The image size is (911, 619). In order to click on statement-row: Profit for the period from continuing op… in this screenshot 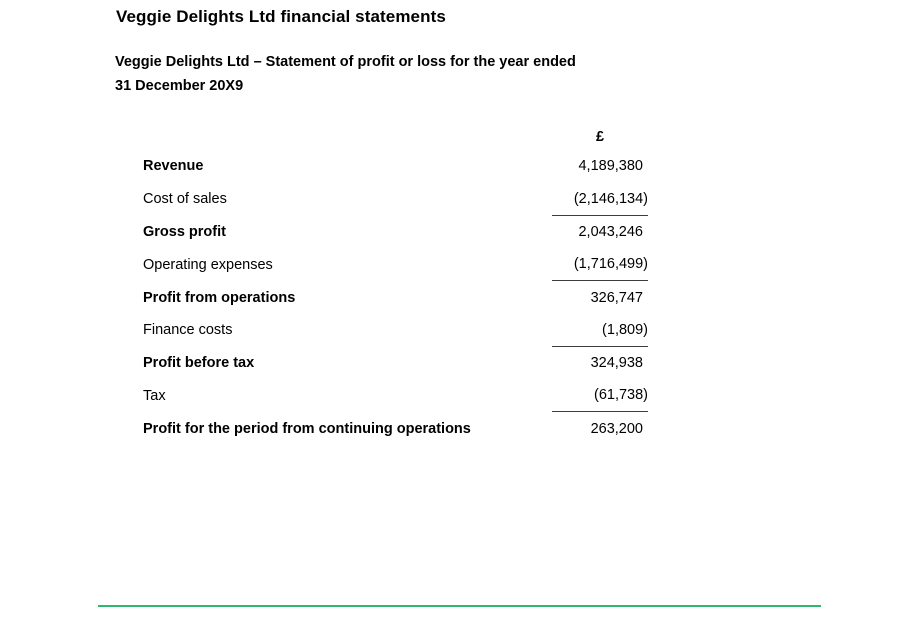, I will do `click(395, 428)`.